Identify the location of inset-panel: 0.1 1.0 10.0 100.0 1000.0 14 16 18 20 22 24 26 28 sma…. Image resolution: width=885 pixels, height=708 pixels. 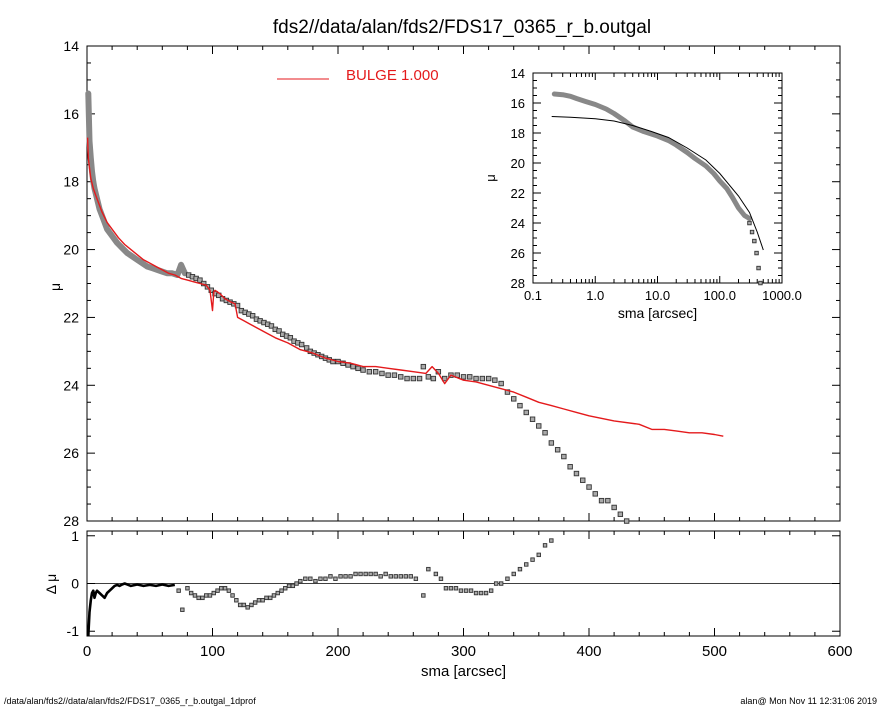
(642, 193).